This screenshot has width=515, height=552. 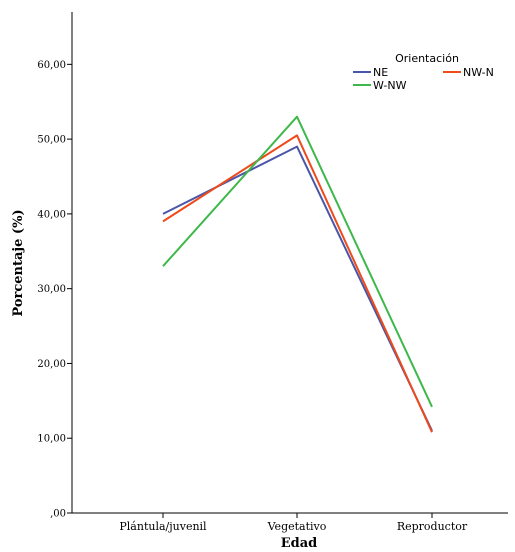 What do you see at coordinates (380, 72) in the screenshot?
I see `legend-label: NE` at bounding box center [380, 72].